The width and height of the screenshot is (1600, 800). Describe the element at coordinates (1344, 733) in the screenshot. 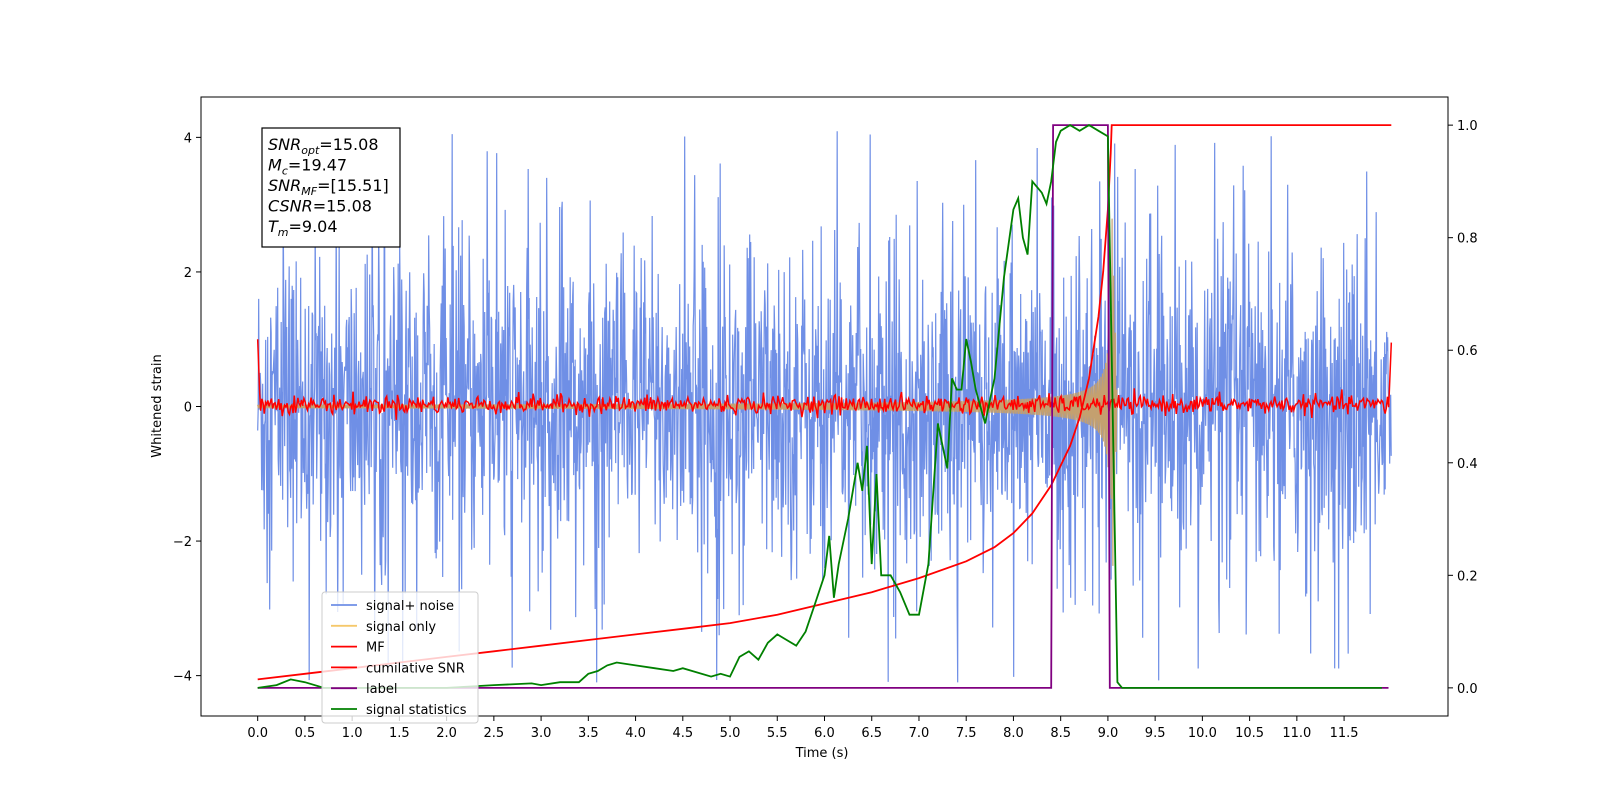

I see `x-tick-label: 11.5` at that location.